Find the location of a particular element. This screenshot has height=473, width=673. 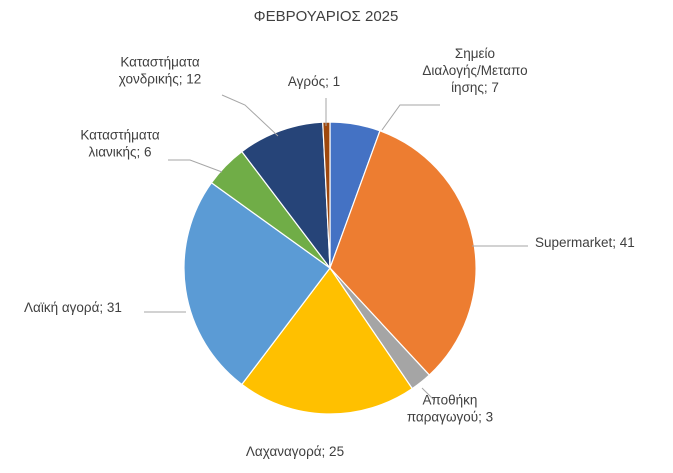

data-label: Supermarket; 41 is located at coordinates (585, 242).